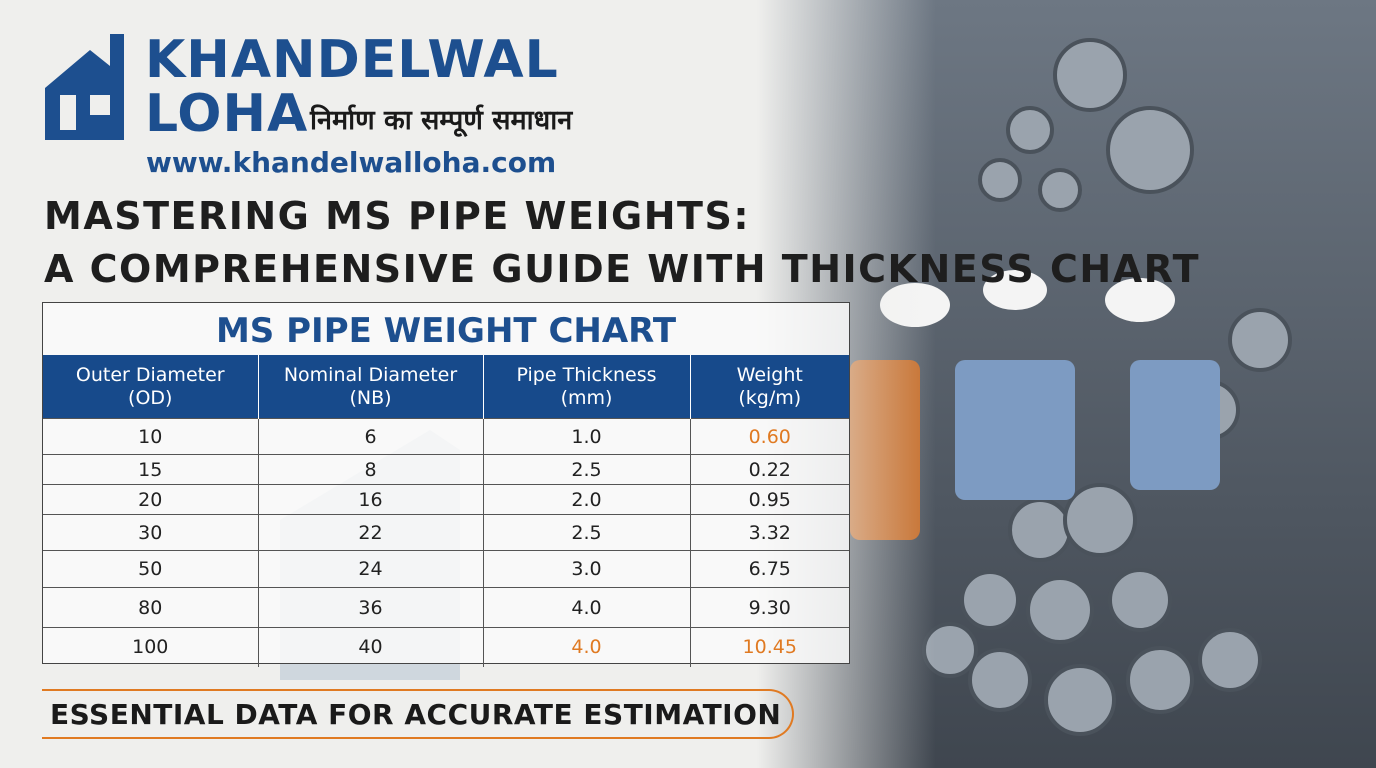 The image size is (1376, 768). What do you see at coordinates (151, 469) in the screenshot?
I see `table-cell: 15` at bounding box center [151, 469].